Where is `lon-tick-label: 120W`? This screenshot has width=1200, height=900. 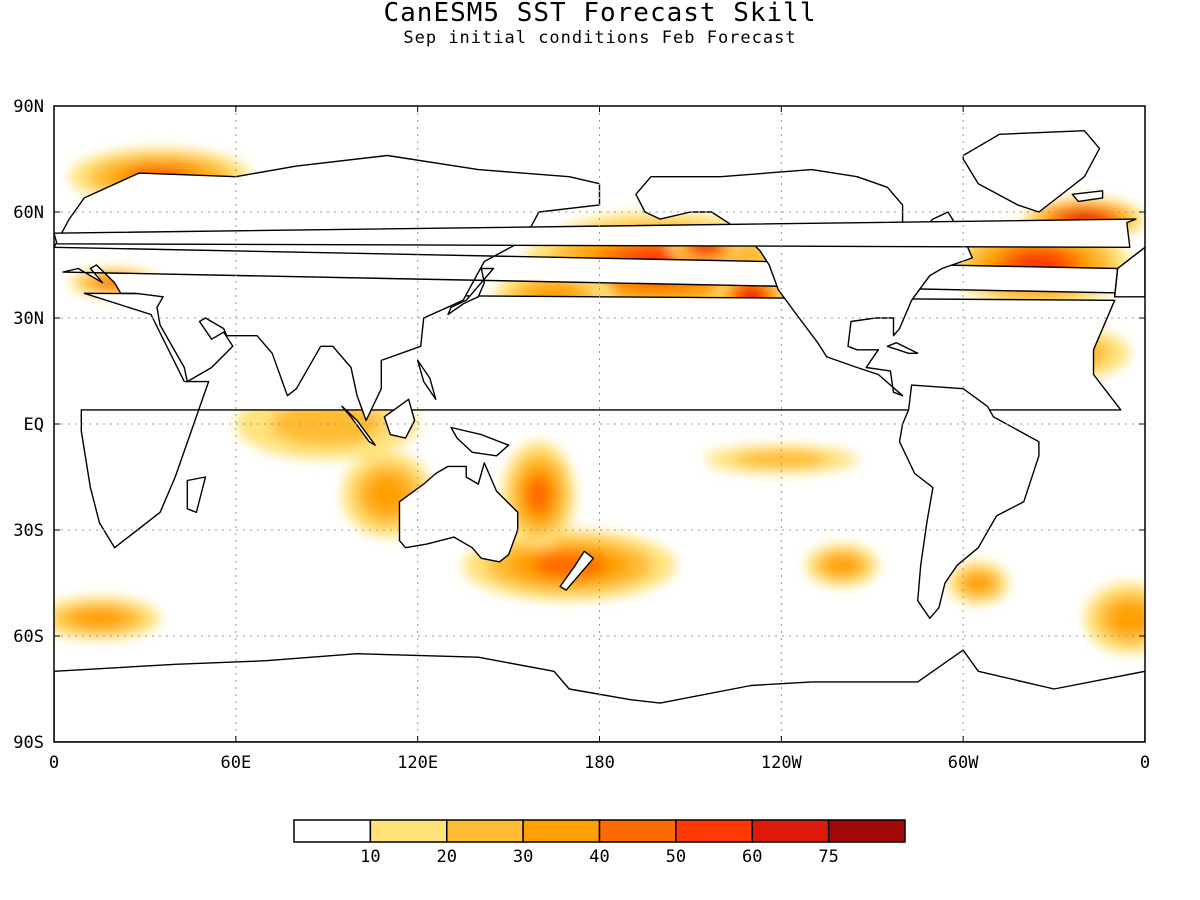 lon-tick-label: 120W is located at coordinates (782, 763).